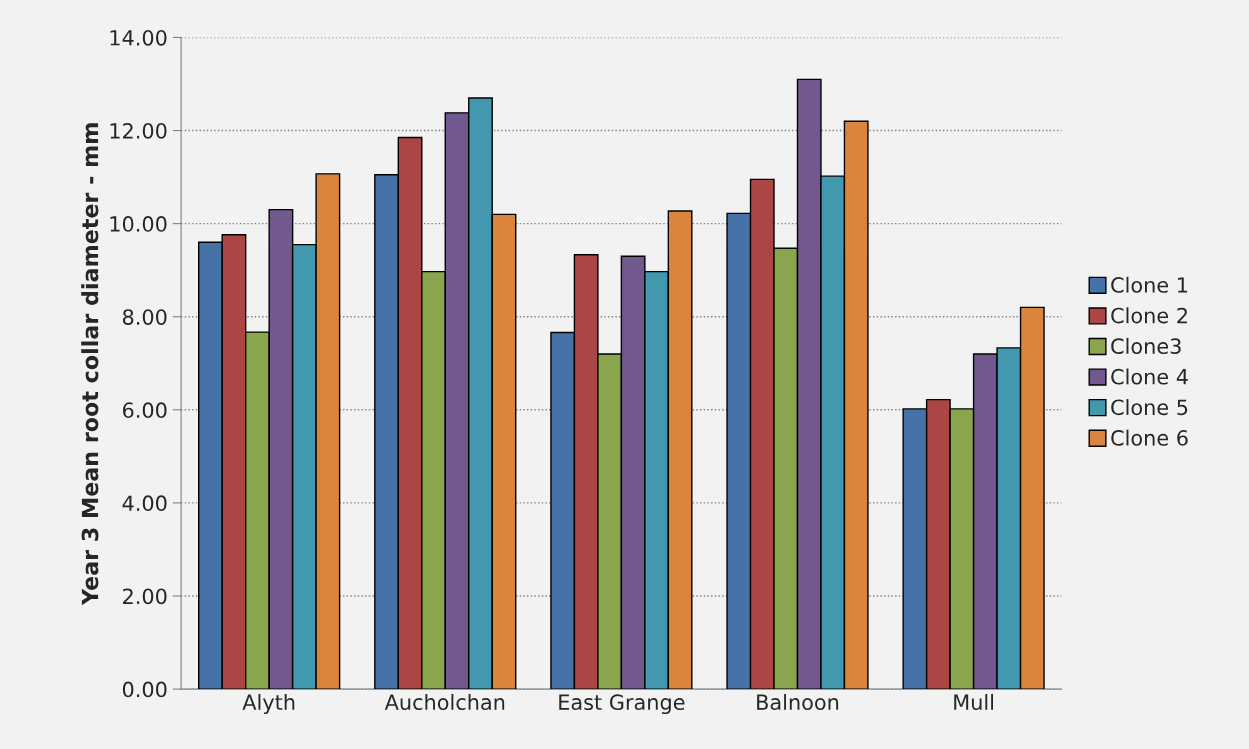 Image resolution: width=1249 pixels, height=749 pixels. I want to click on legend-label: Clone3, so click(1146, 346).